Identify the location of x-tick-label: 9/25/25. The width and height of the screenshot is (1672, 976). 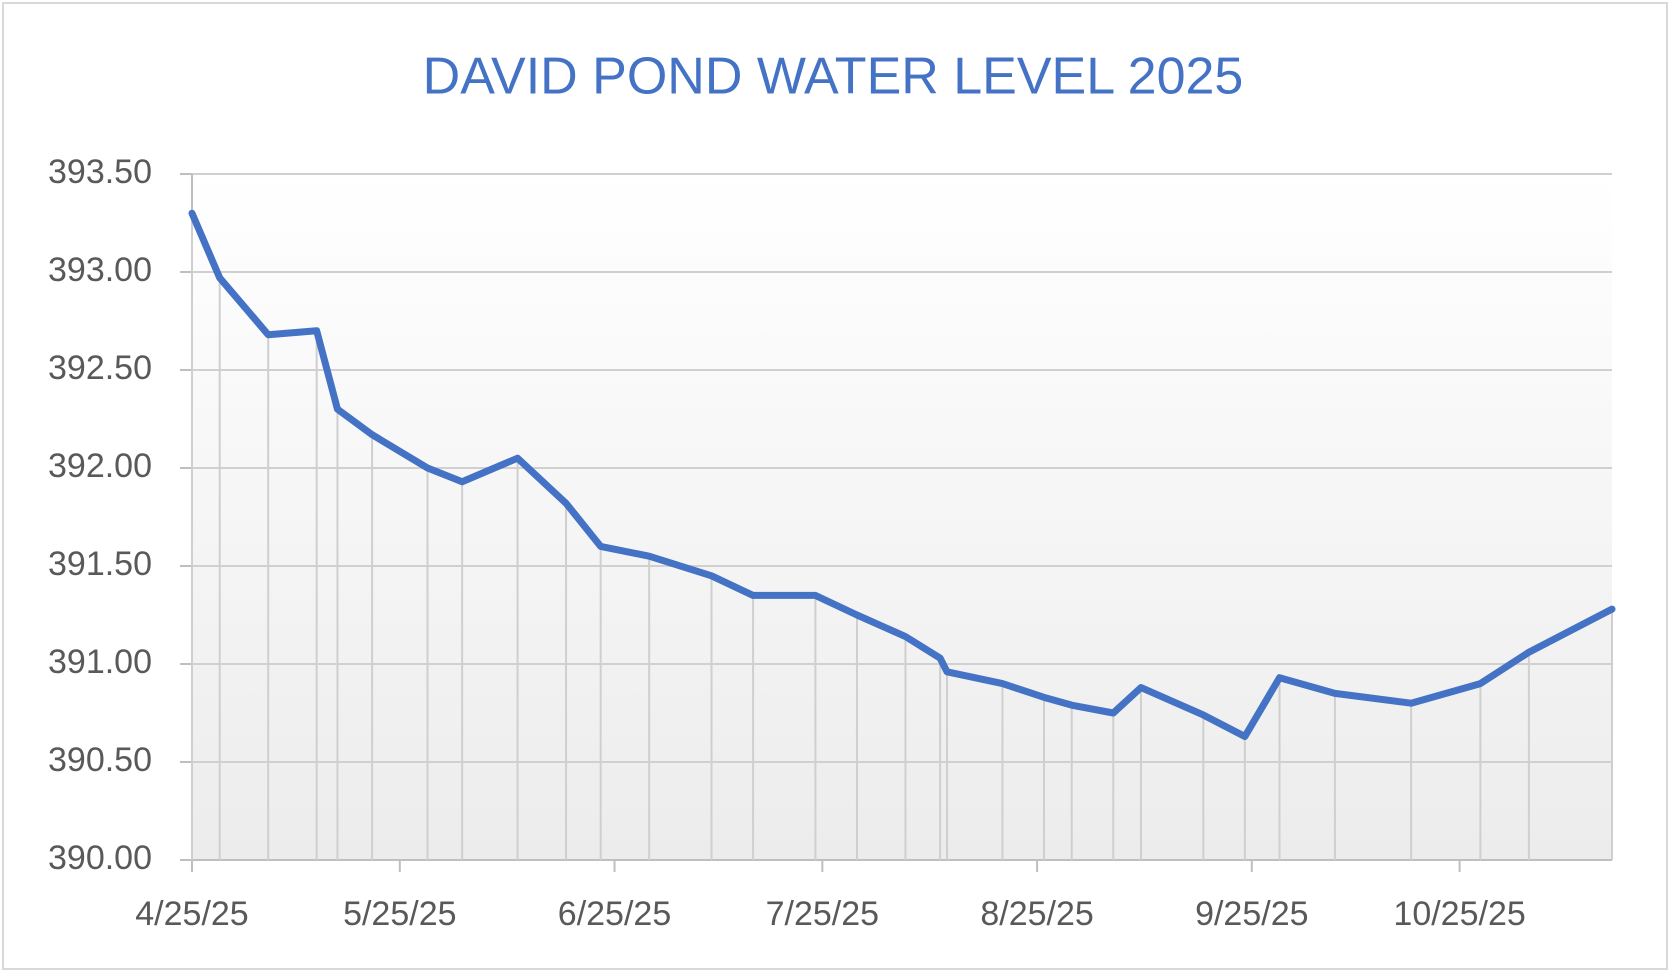
(1251, 914).